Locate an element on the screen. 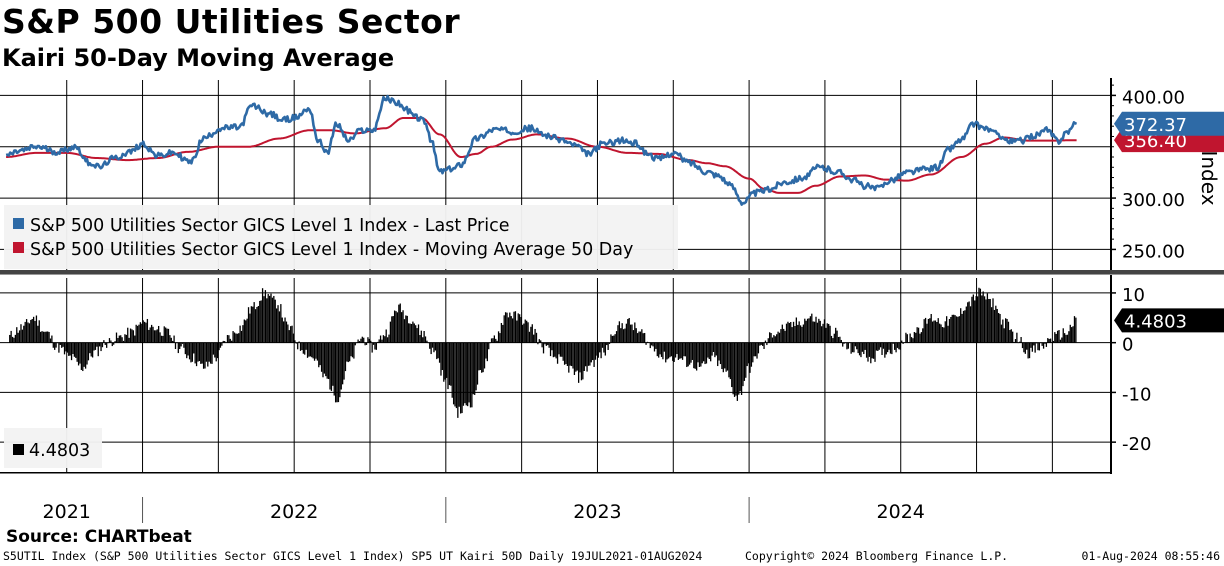  kairi-value-badge-label: 4.4803 is located at coordinates (1155, 321).